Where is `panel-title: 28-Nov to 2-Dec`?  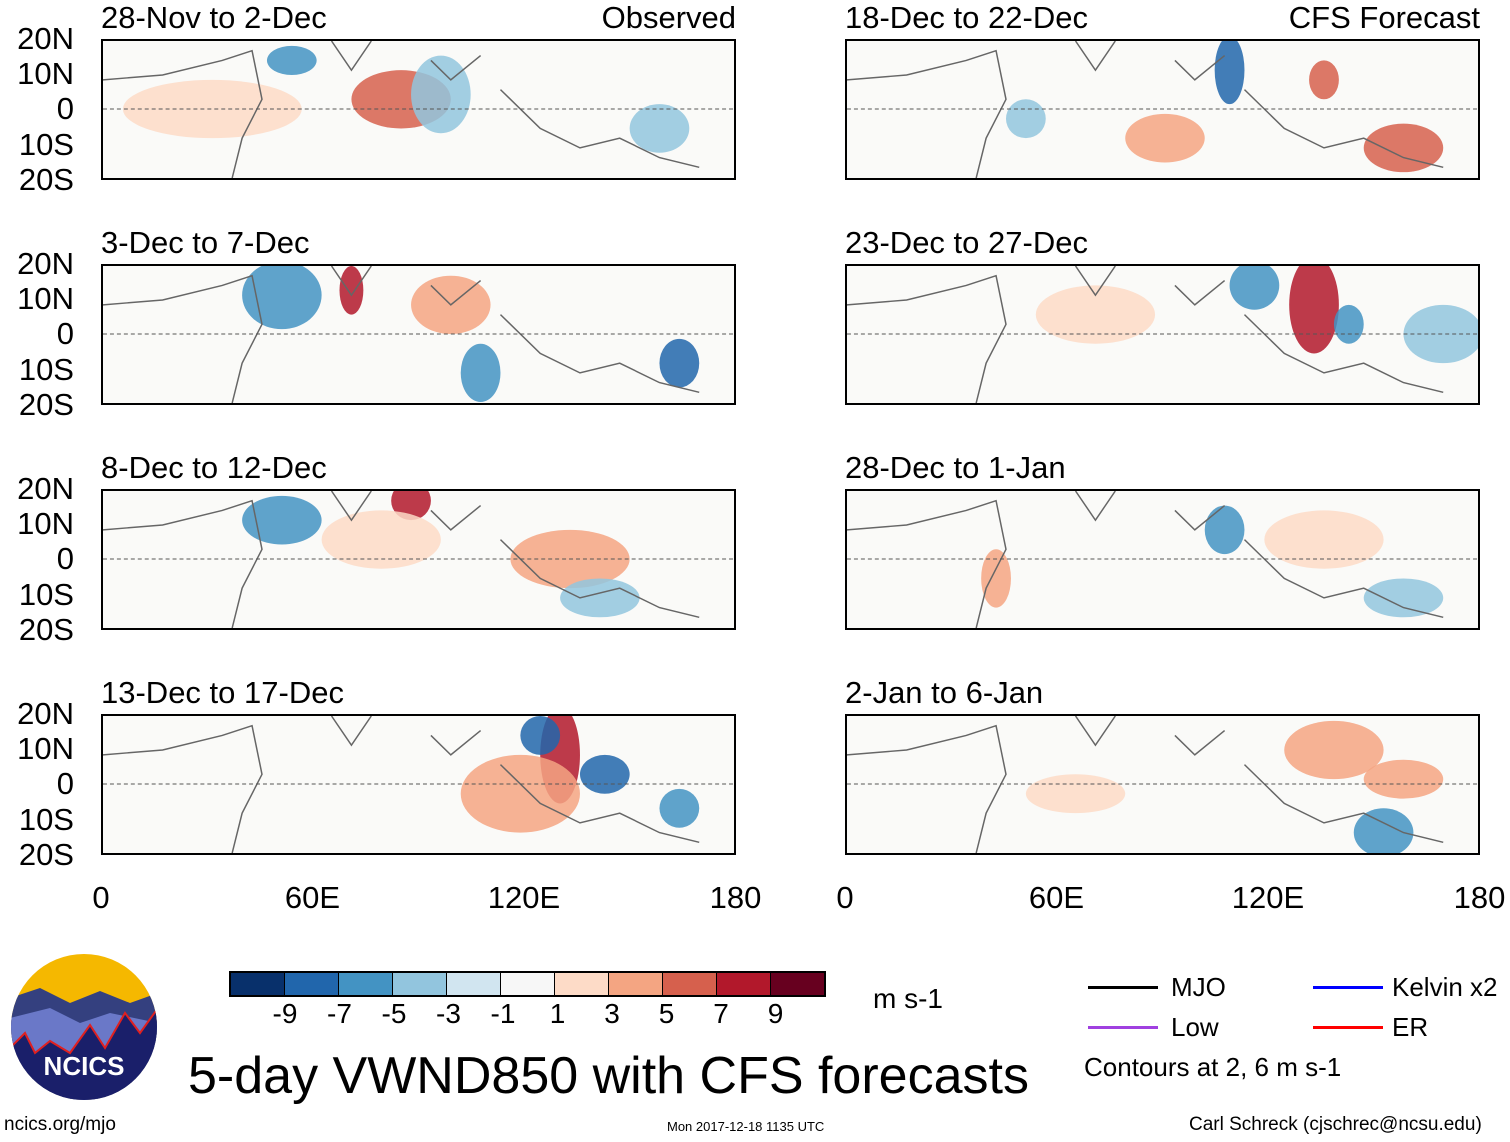
panel-title: 28-Nov to 2-Dec is located at coordinates (214, 17).